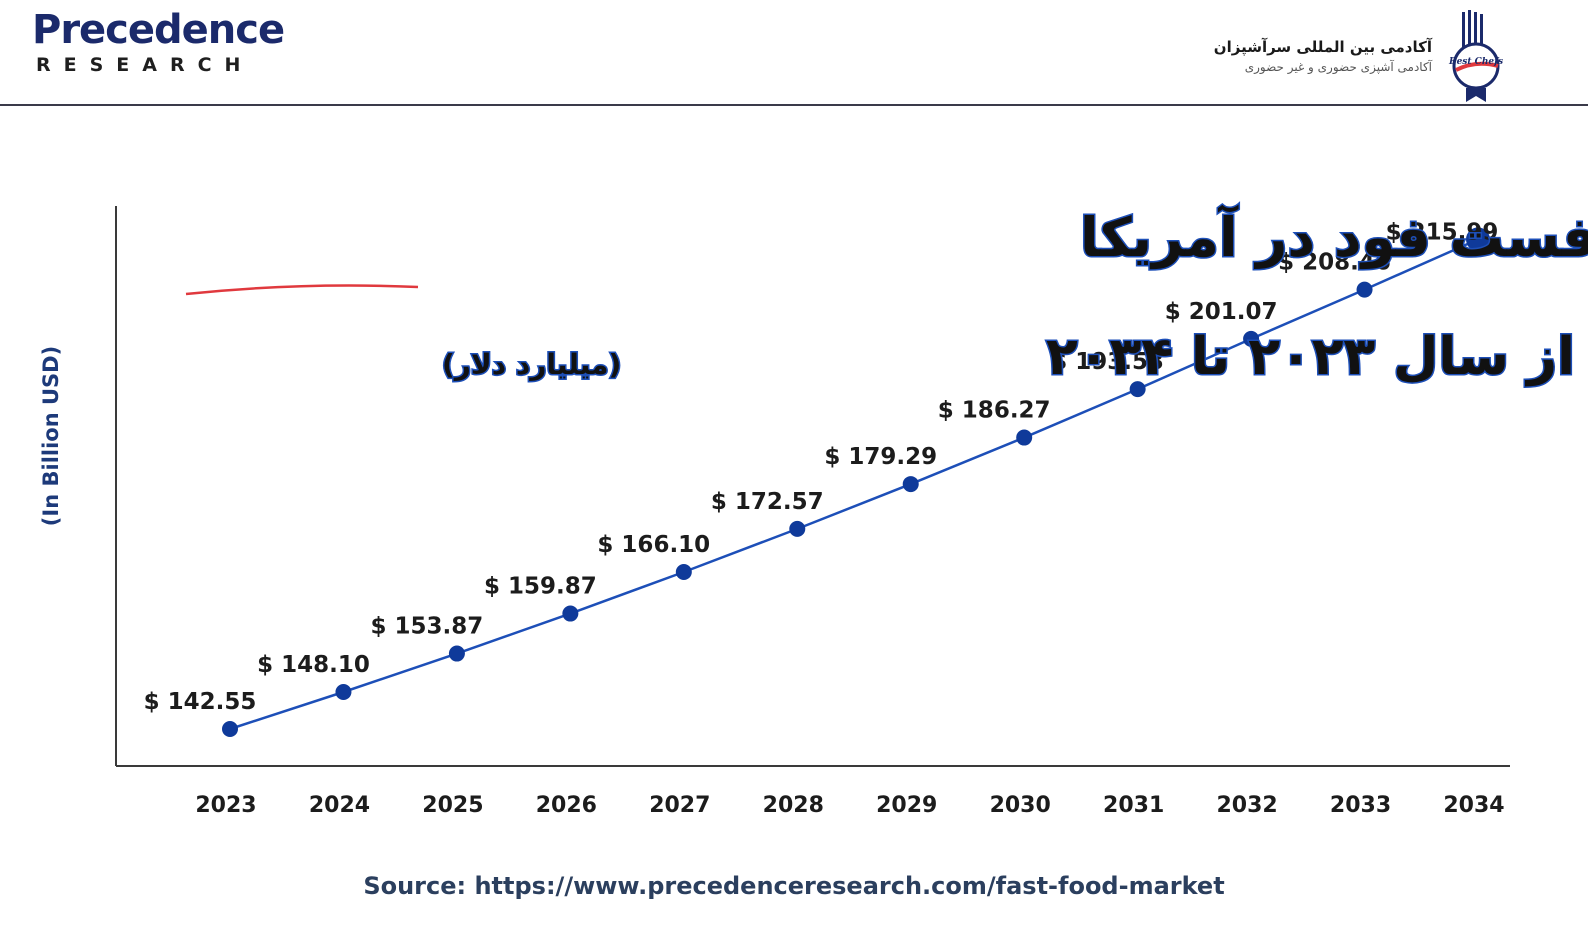 This screenshot has width=1588, height=930. I want to click on value-label-2032: $ 201.07, so click(1221, 312).